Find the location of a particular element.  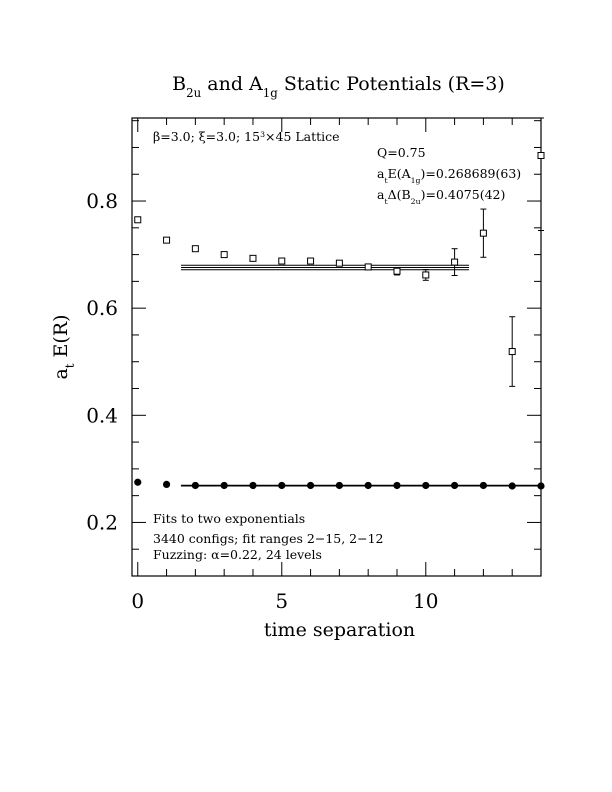

y-axis-label-text: at E(R) is located at coordinates (63, 346).